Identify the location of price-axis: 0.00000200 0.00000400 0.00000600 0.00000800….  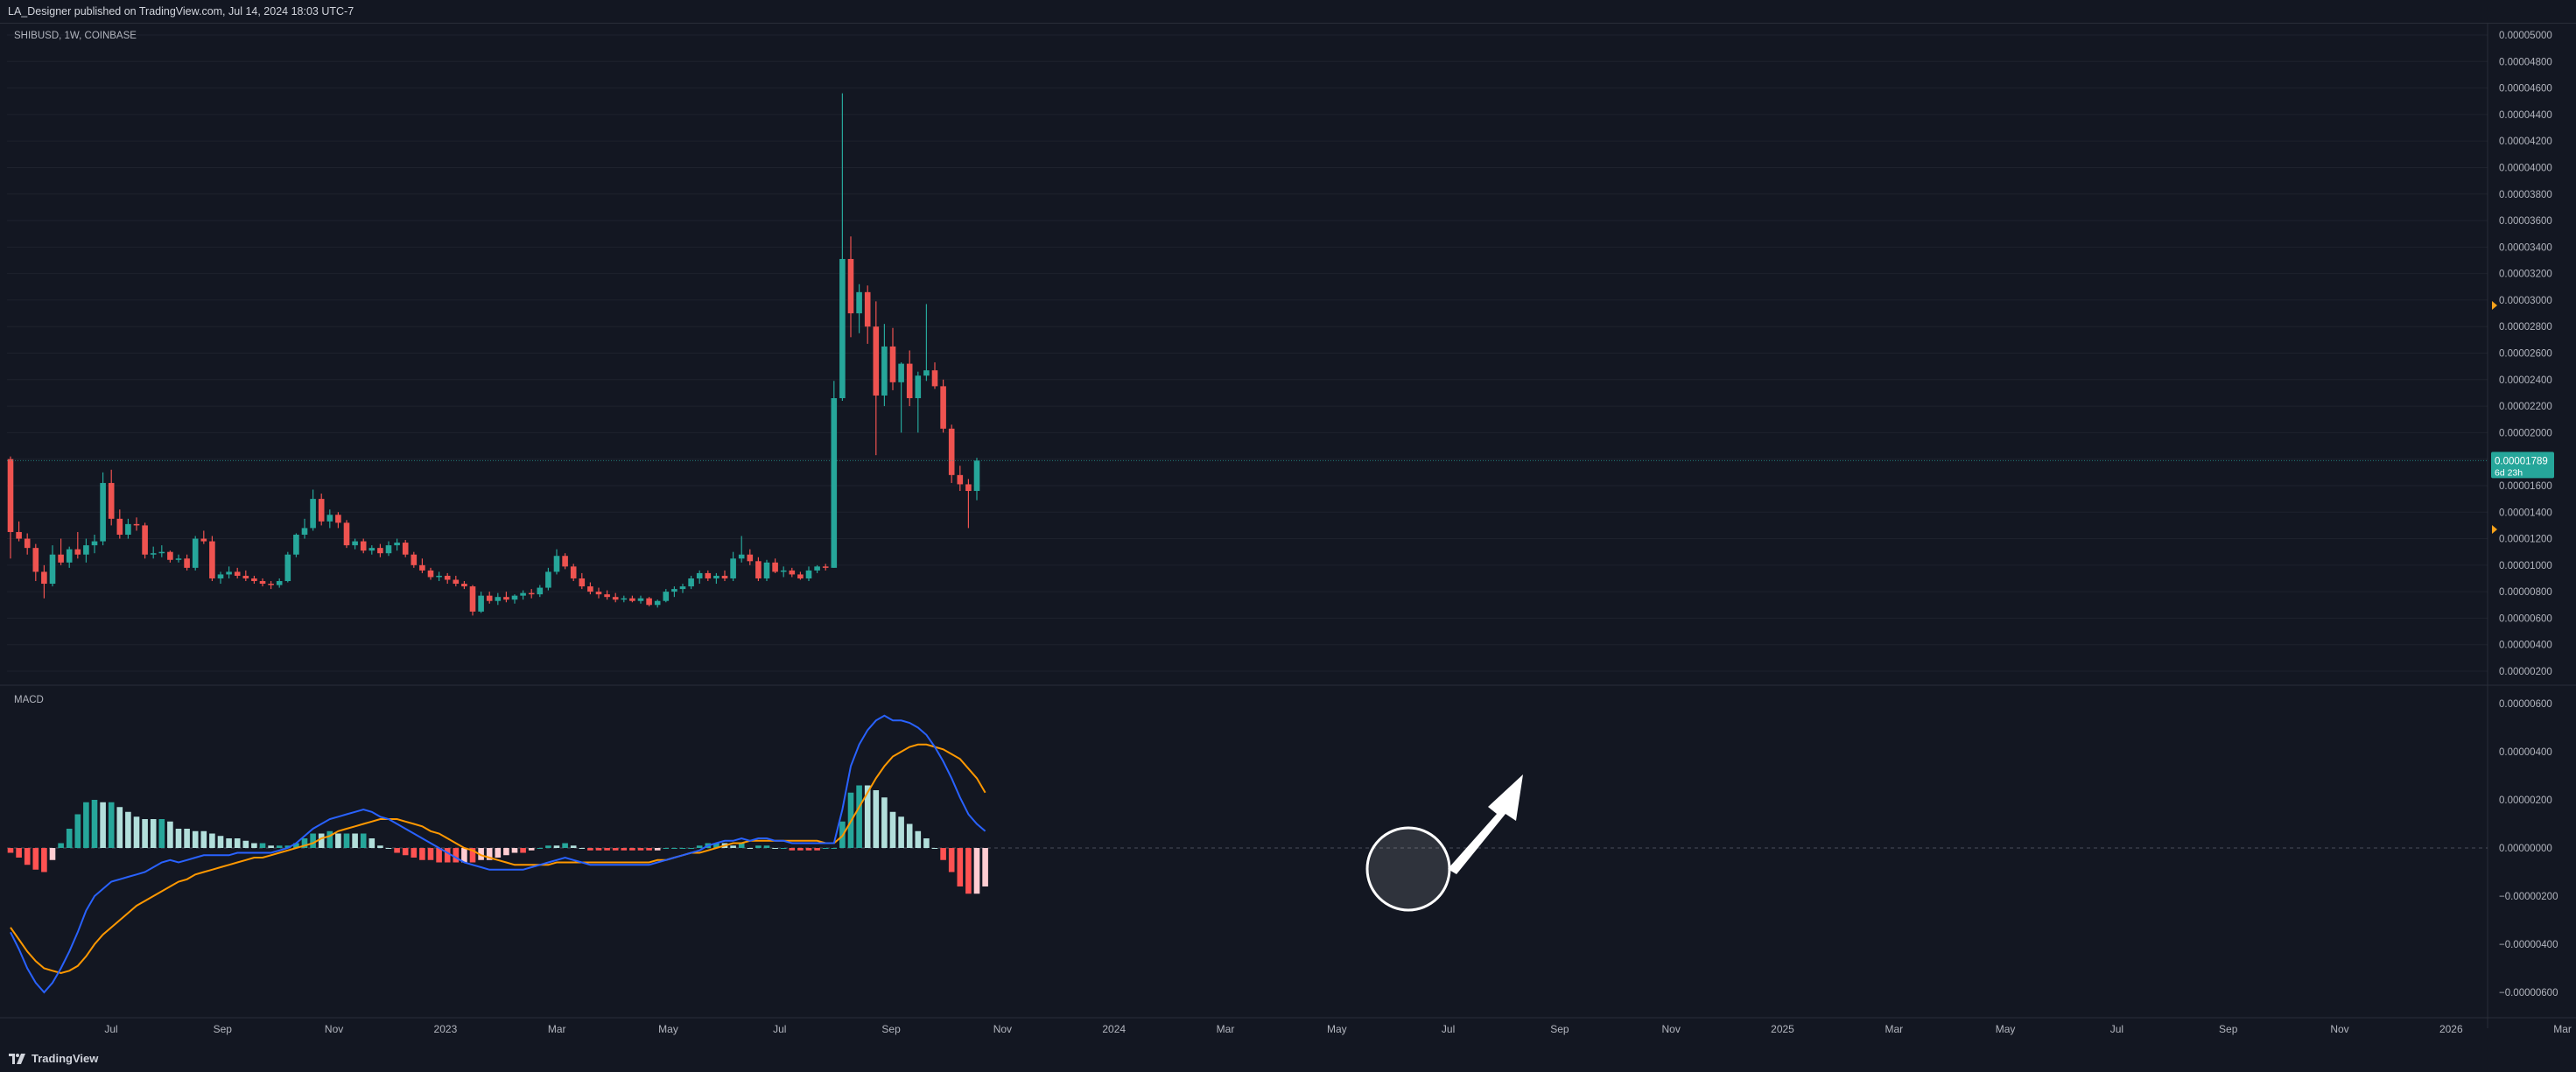
(2522, 354).